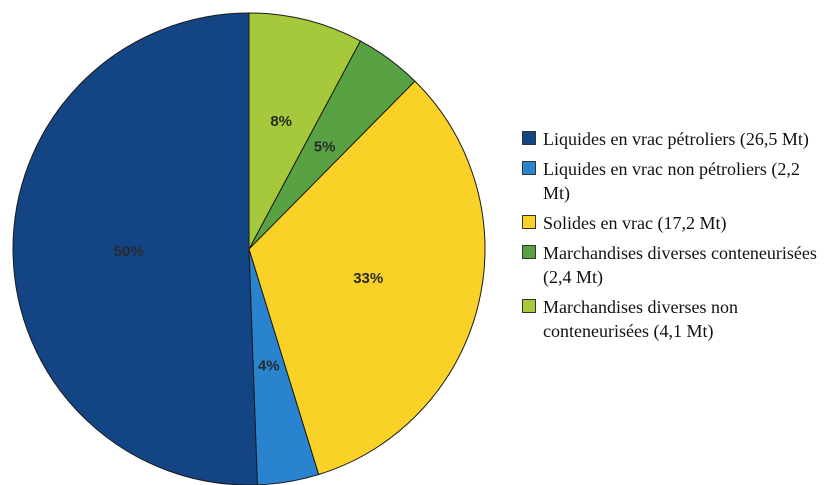 Image resolution: width=824 pixels, height=485 pixels. Describe the element at coordinates (281, 121) in the screenshot. I see `percent-label: 8%` at that location.